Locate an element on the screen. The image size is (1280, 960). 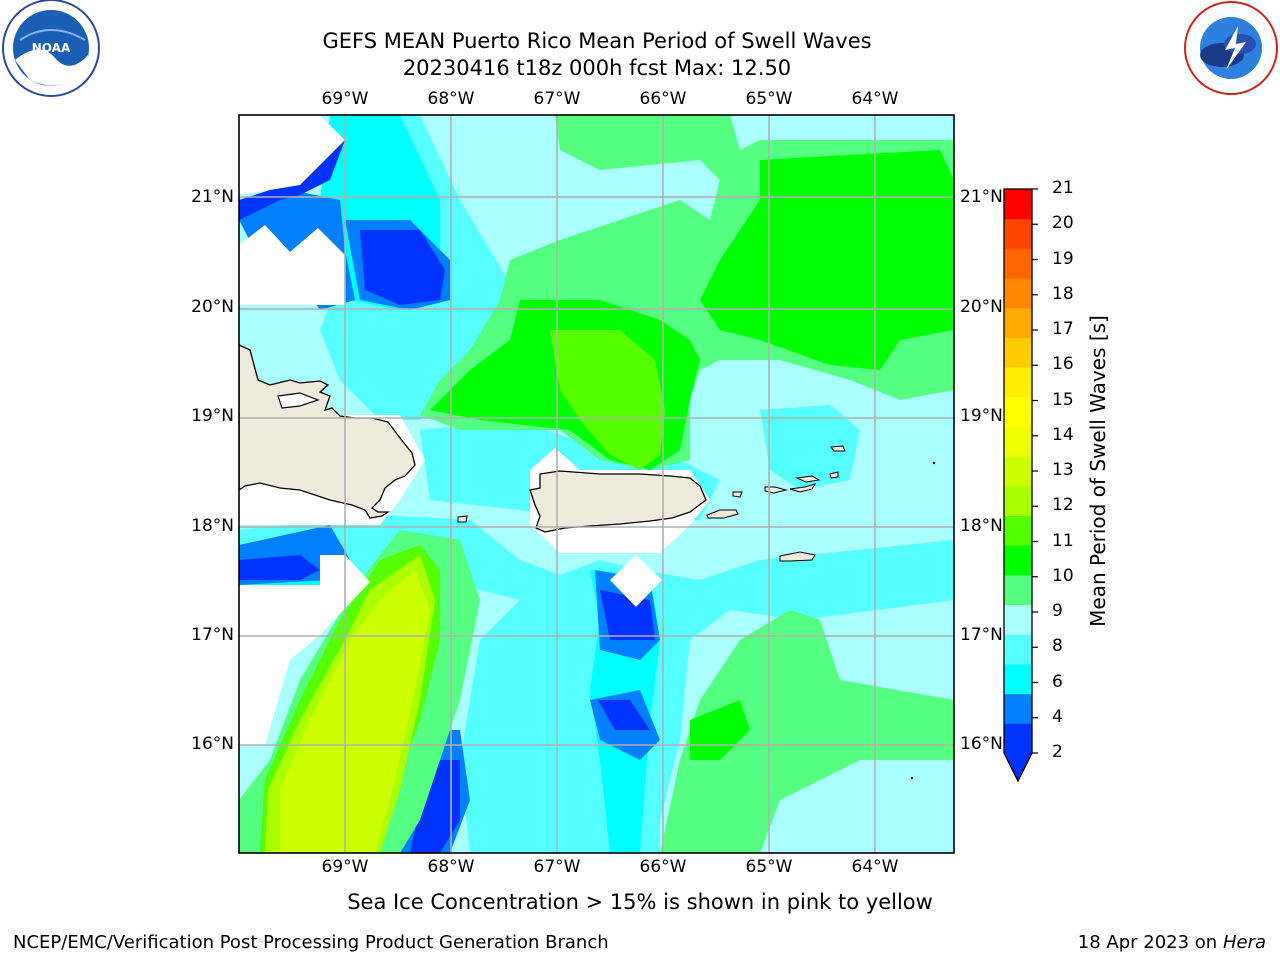
footer-host: Hera is located at coordinates (1244, 942).